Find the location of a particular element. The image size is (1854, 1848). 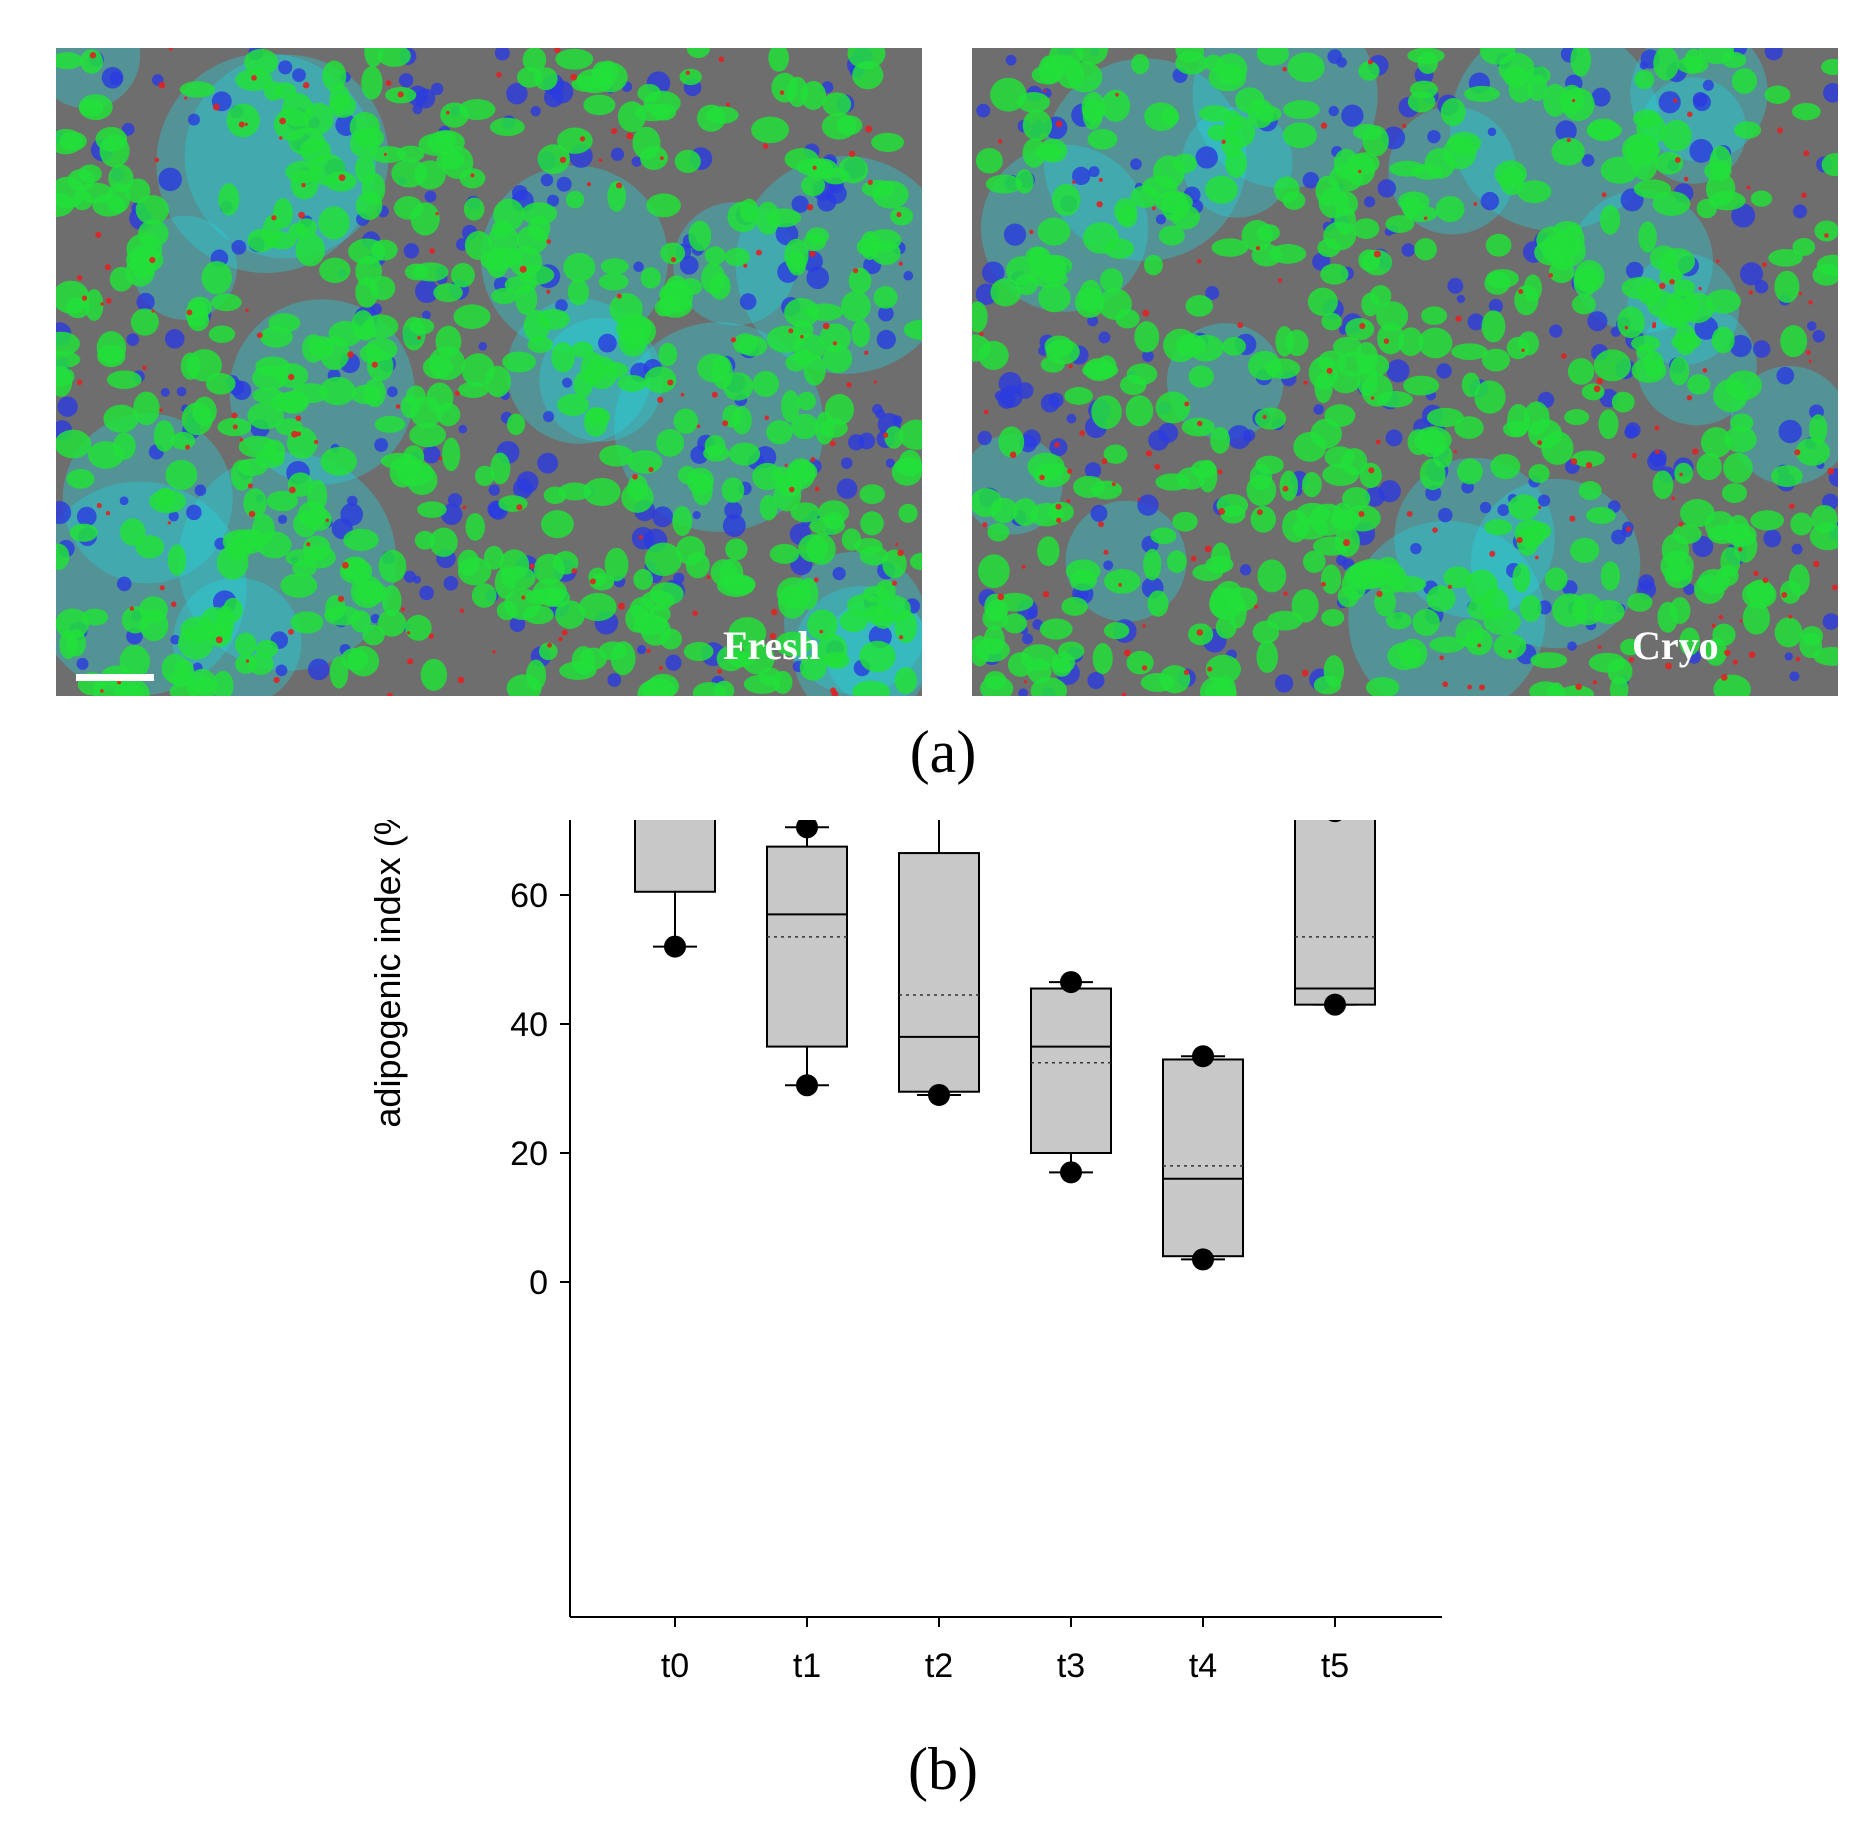

x-tick-label: t2 is located at coordinates (939, 1666).